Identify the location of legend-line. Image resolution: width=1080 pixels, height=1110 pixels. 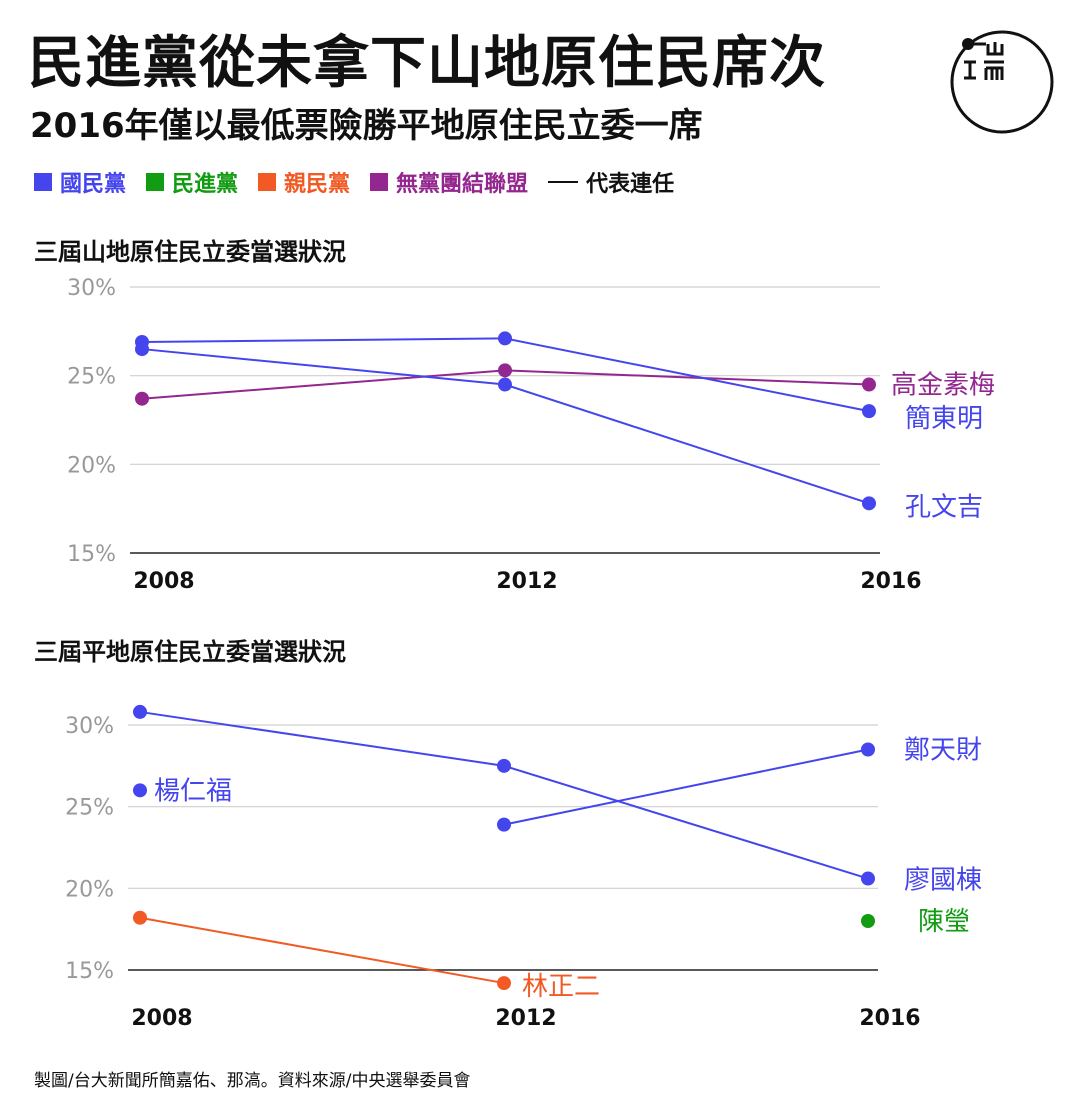
(563, 182).